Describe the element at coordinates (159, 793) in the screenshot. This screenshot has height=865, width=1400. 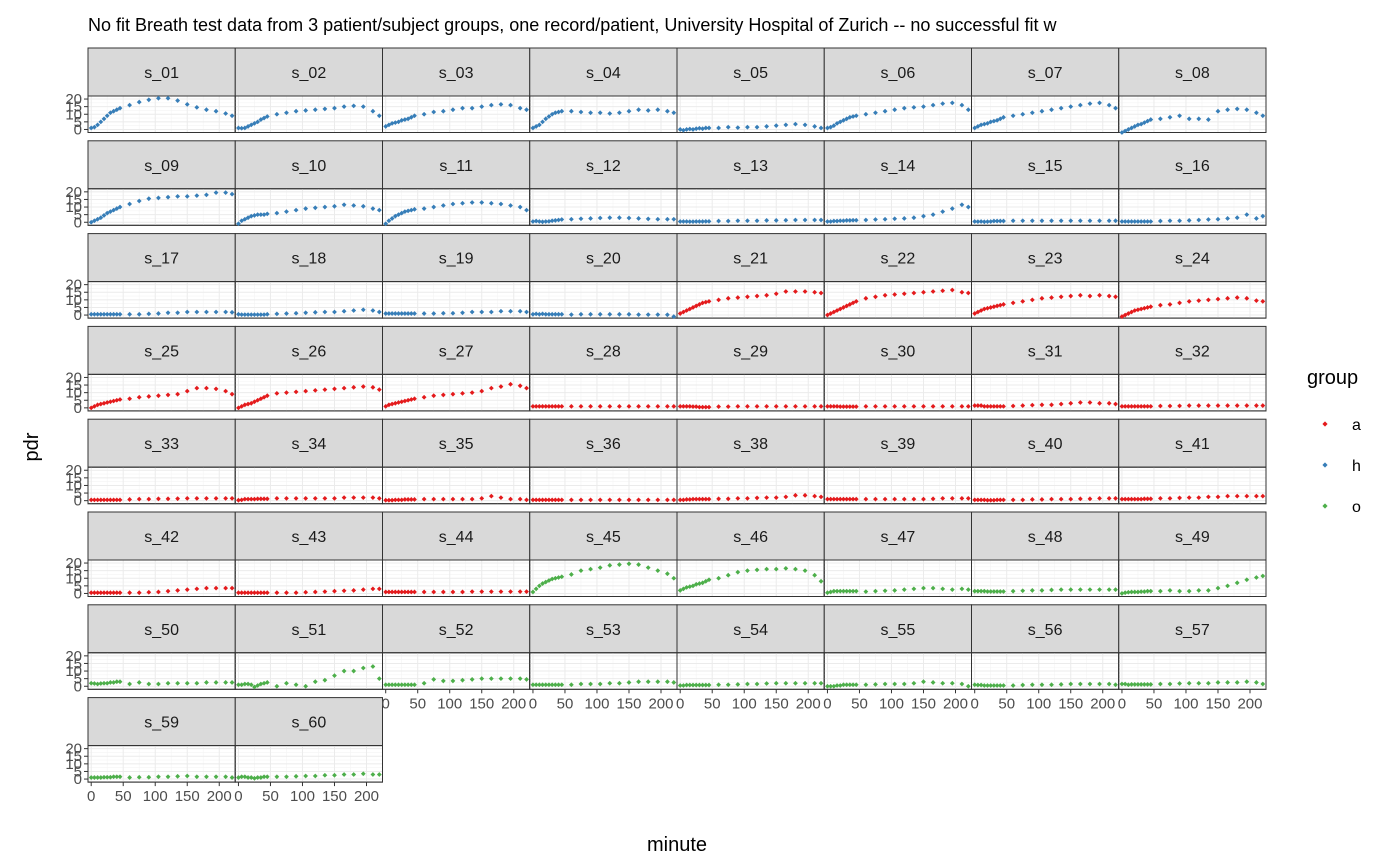
I see `x-axis-s_59: 0 50 100 150 200` at that location.